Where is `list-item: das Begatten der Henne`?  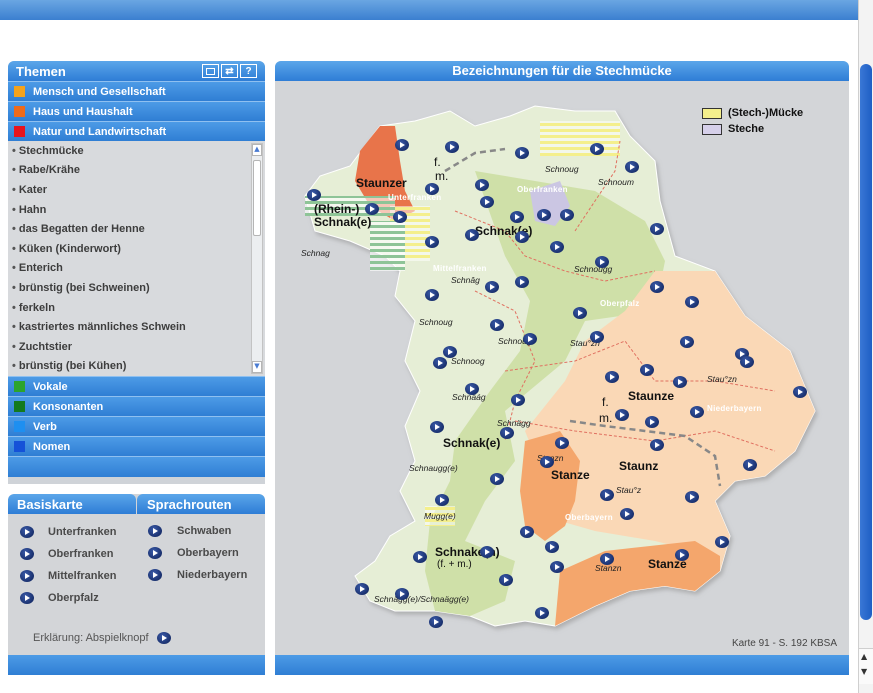
list-item: das Begatten der Henne is located at coordinates (136, 229).